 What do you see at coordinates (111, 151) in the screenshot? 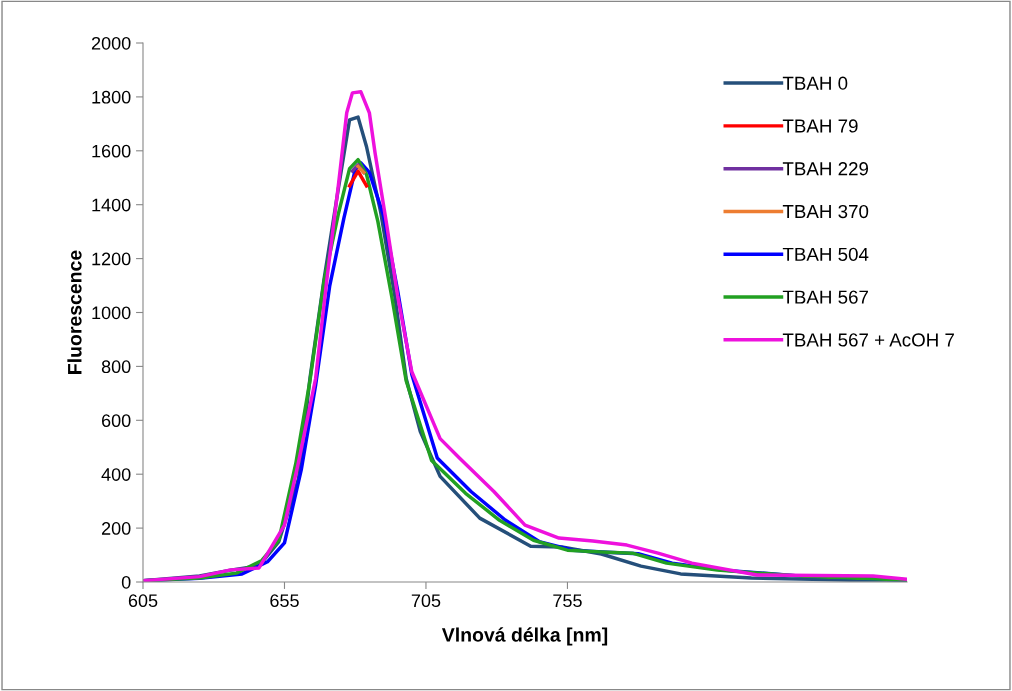
I see `y-tick-label: 1600` at bounding box center [111, 151].